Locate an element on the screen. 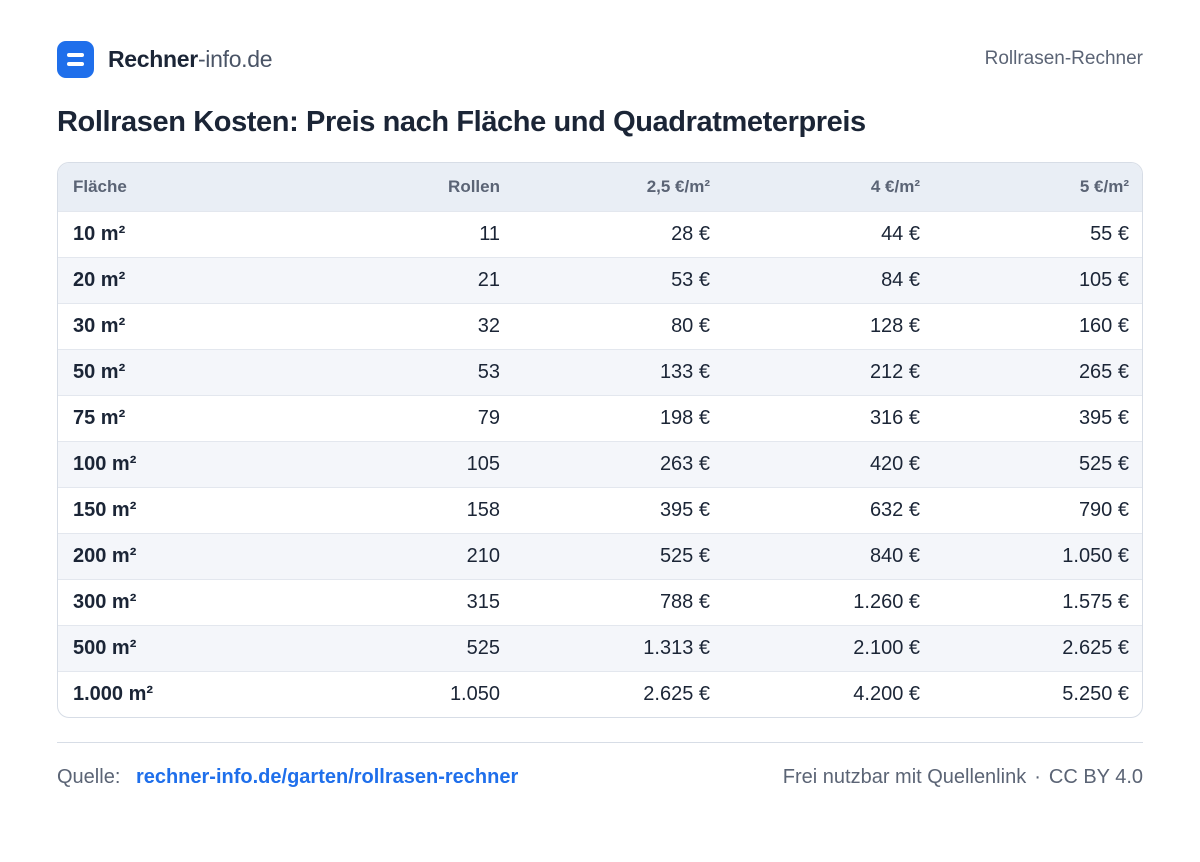 This screenshot has width=1200, height=862. source-link: rechner-info.de/garten/rollrasen-rechner is located at coordinates (327, 777).